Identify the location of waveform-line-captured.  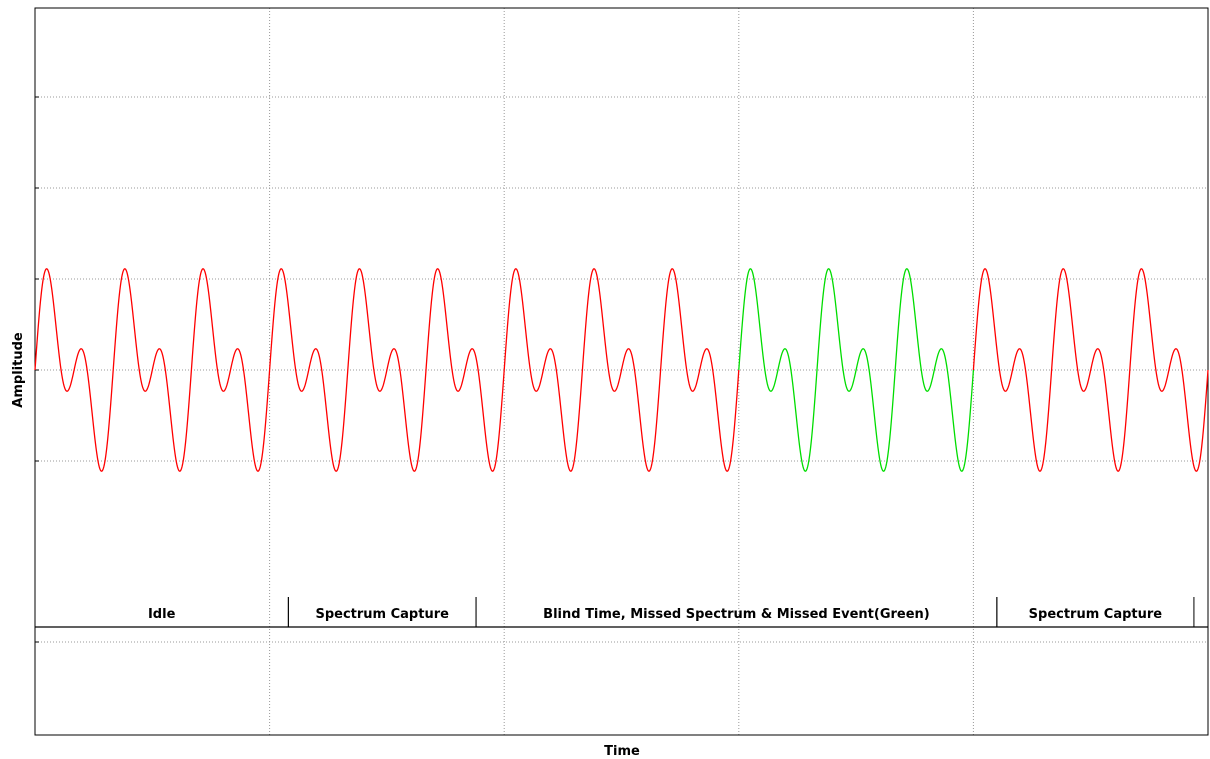
(1090, 370).